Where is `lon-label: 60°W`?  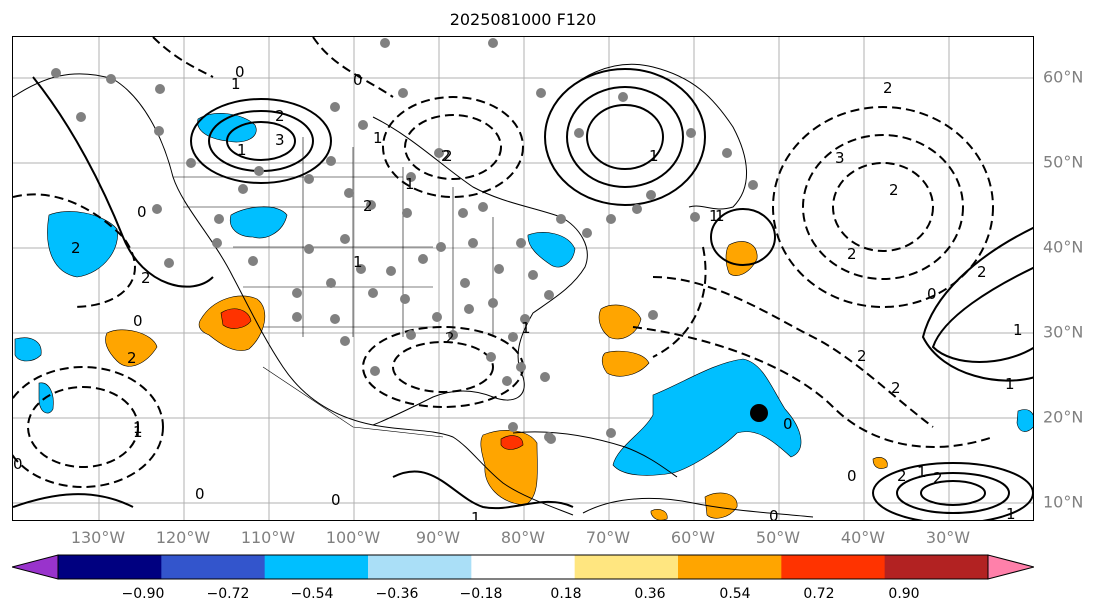
lon-label: 60°W is located at coordinates (693, 537).